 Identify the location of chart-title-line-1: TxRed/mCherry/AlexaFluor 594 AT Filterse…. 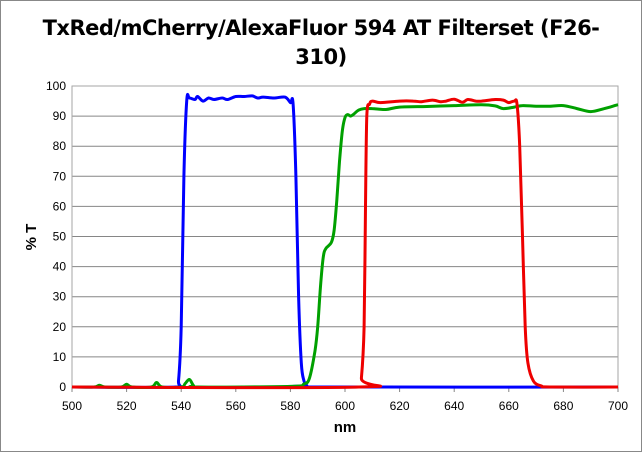
(321, 28).